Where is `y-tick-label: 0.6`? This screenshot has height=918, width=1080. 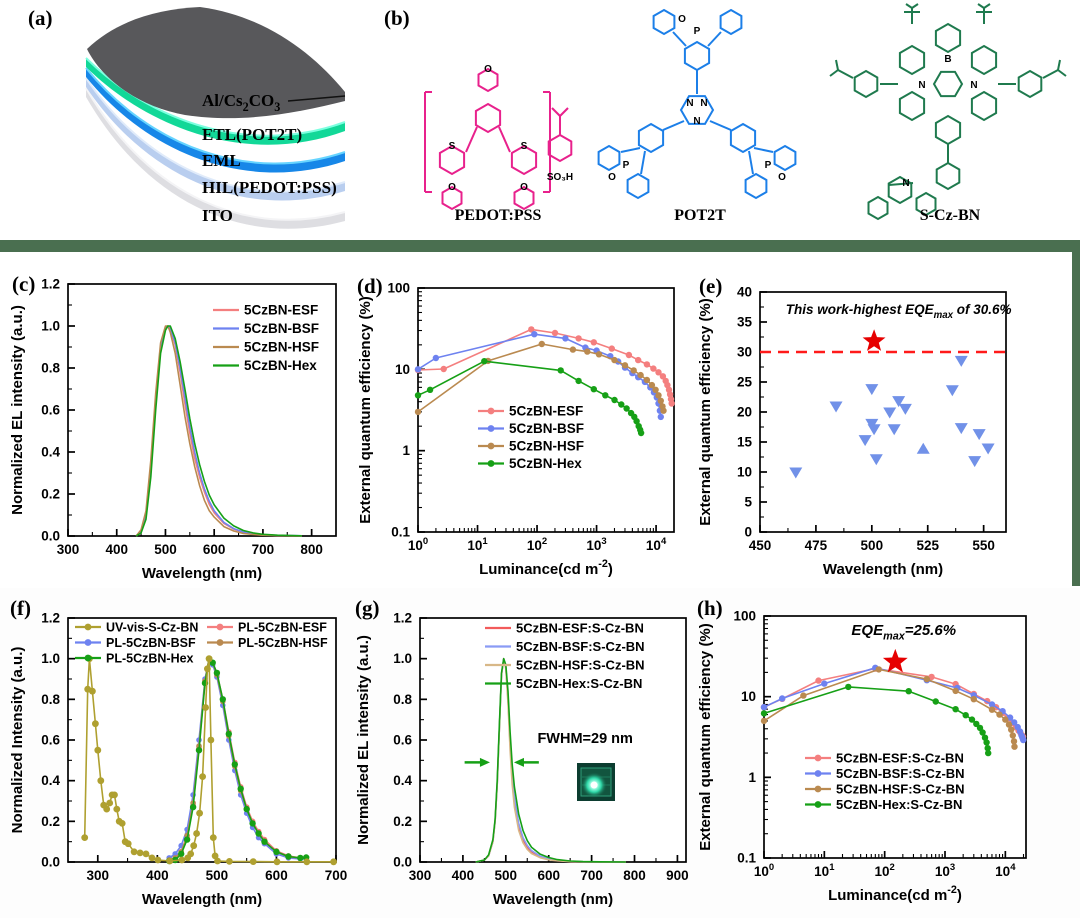
y-tick-label: 0.6 is located at coordinates (402, 740).